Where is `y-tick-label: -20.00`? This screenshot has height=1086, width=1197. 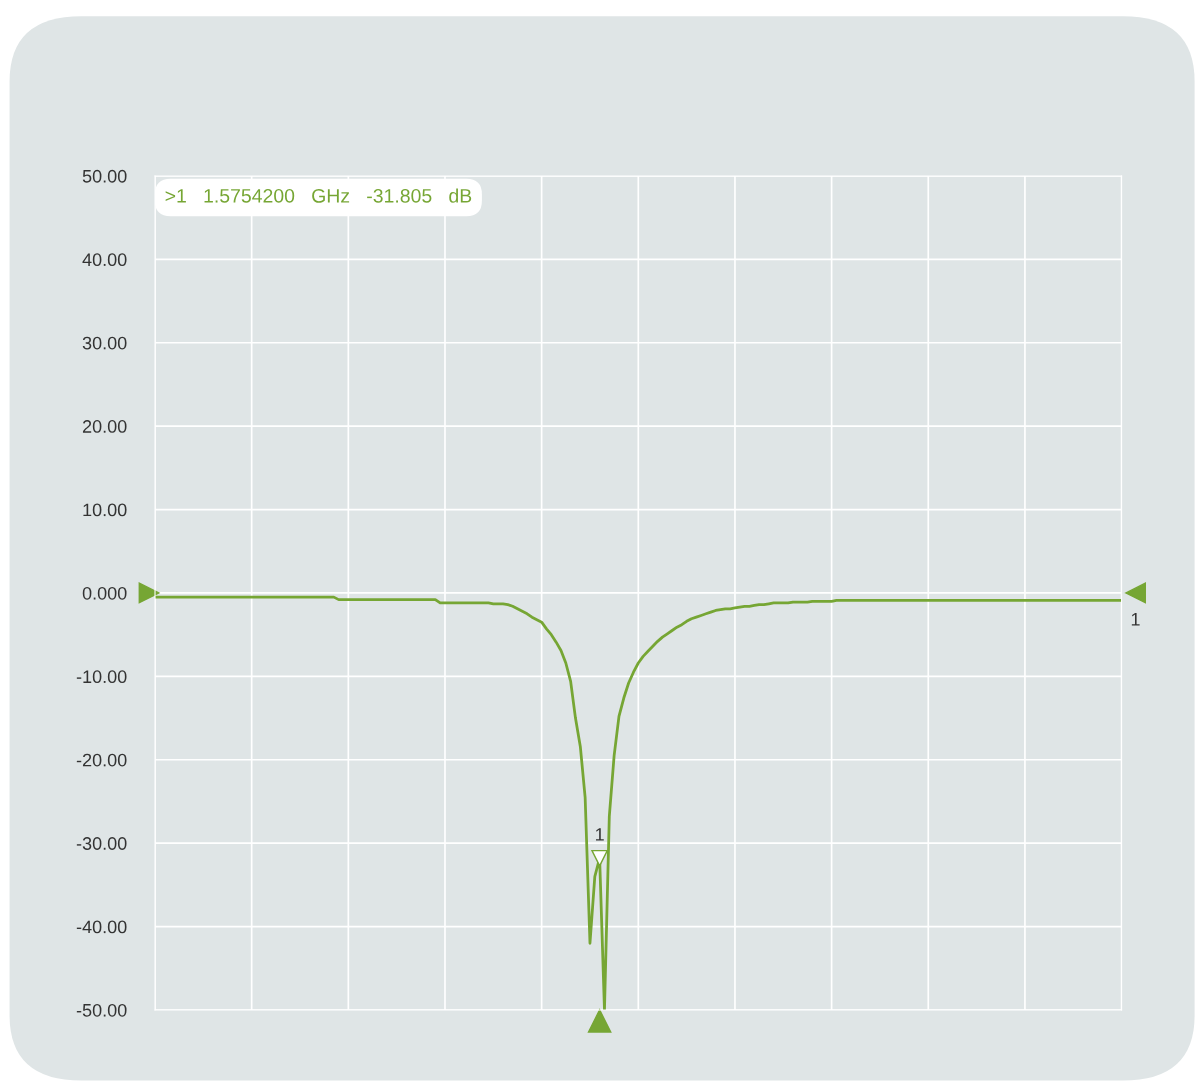 y-tick-label: -20.00 is located at coordinates (101, 760).